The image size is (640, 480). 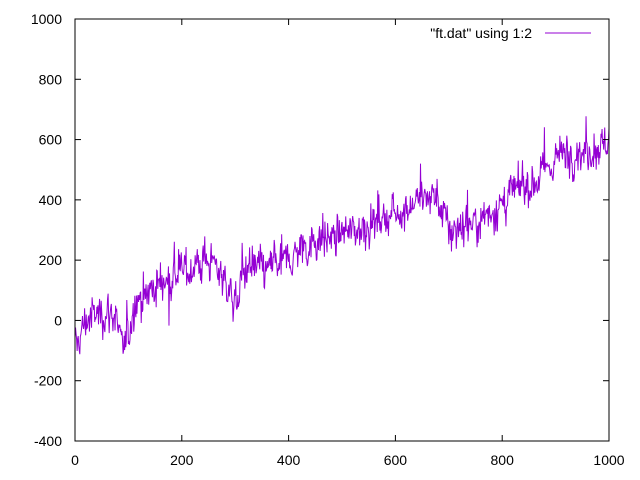 I want to click on y-tick-label: -400, so click(x=48, y=441).